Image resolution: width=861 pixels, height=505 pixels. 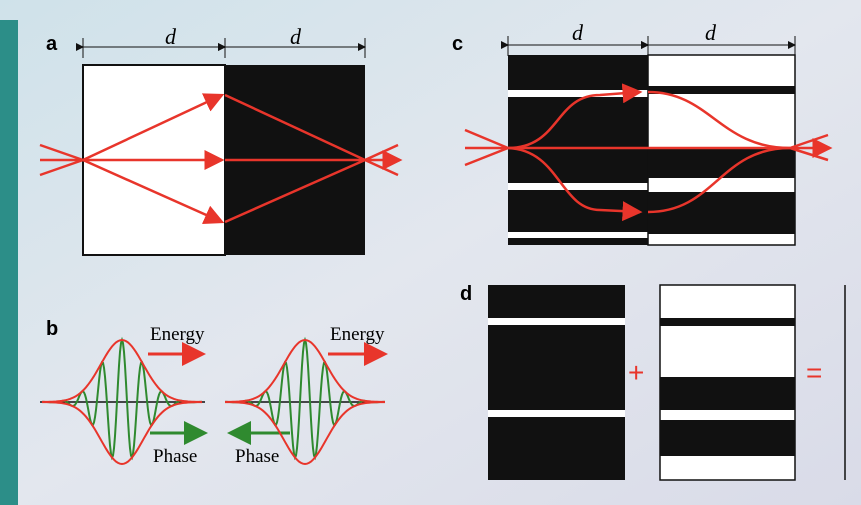 What do you see at coordinates (214, 392) in the screenshot?
I see `panel-b: b Energy Phase Energy Phase` at bounding box center [214, 392].